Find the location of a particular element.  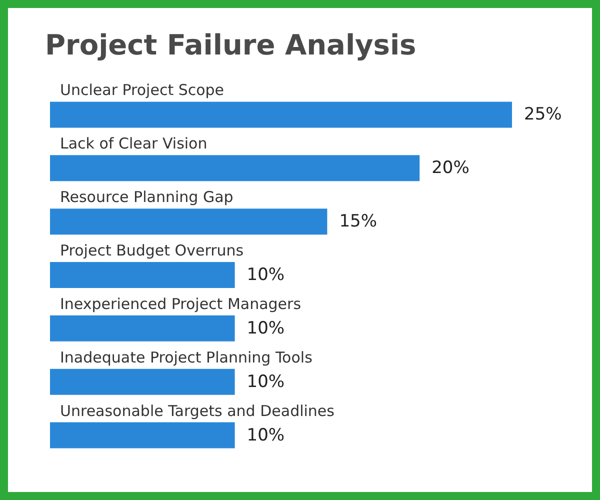

data-label: 20% is located at coordinates (451, 168).